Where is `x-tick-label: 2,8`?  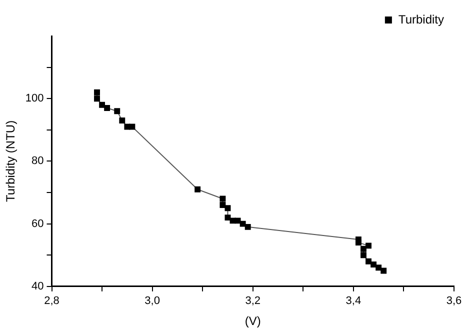
x-tick-label: 2,8 is located at coordinates (52, 301).